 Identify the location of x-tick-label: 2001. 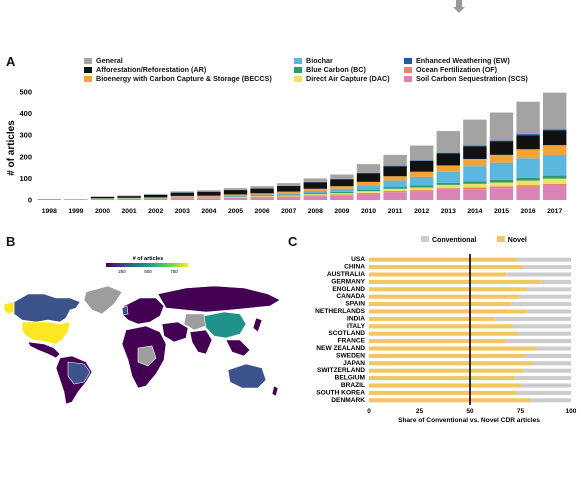
(129, 211).